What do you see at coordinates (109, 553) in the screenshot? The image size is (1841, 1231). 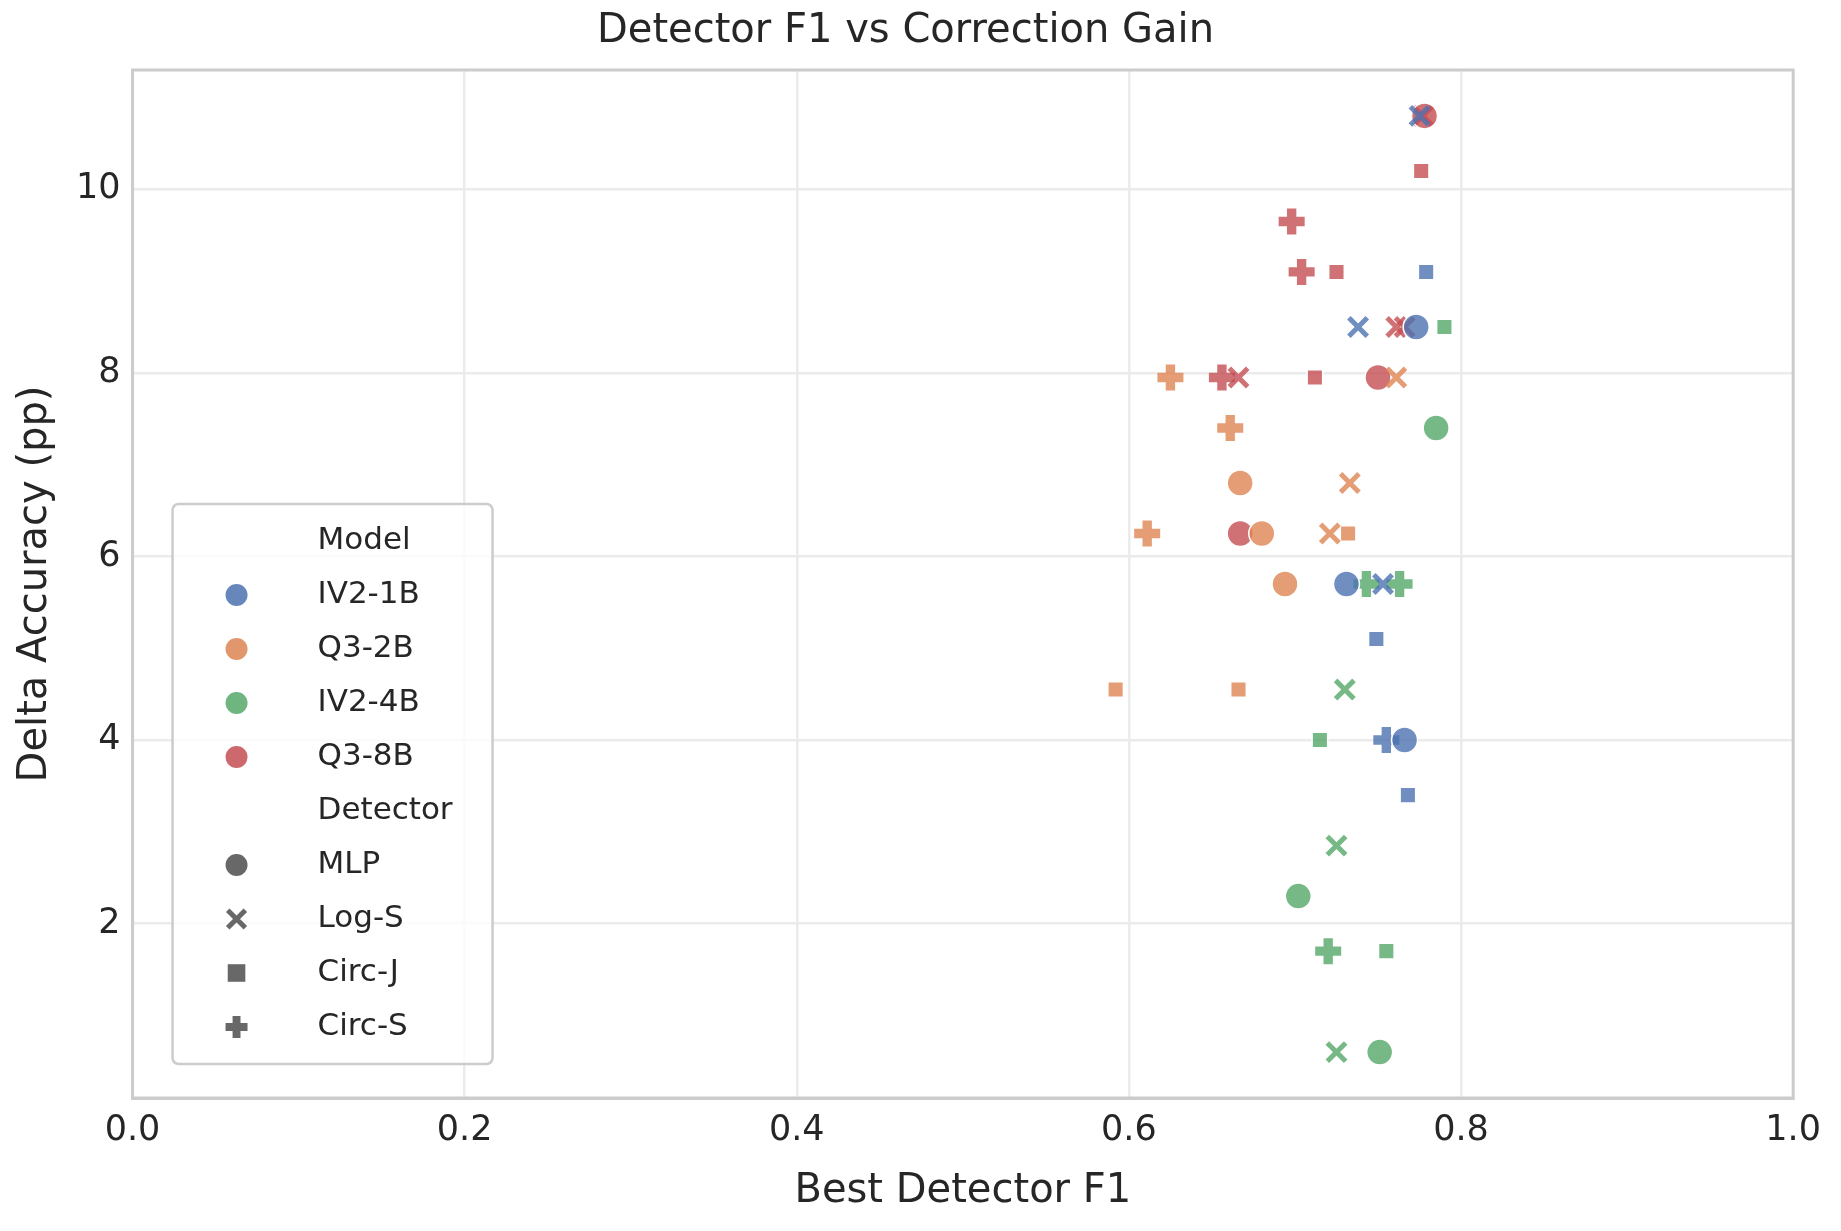 I see `y-tick-label: 6` at bounding box center [109, 553].